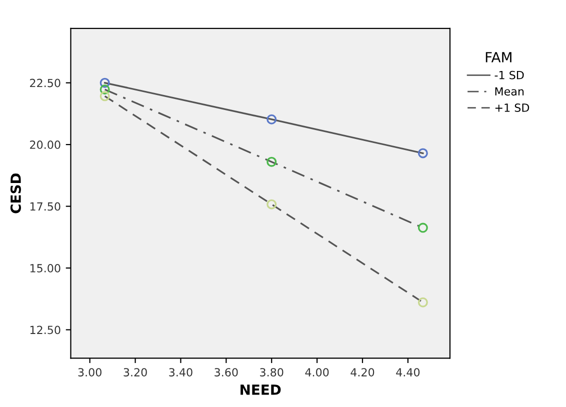 This screenshot has height=407, width=566. Describe the element at coordinates (45, 83) in the screenshot. I see `y-tick-label: 22.50` at that location.